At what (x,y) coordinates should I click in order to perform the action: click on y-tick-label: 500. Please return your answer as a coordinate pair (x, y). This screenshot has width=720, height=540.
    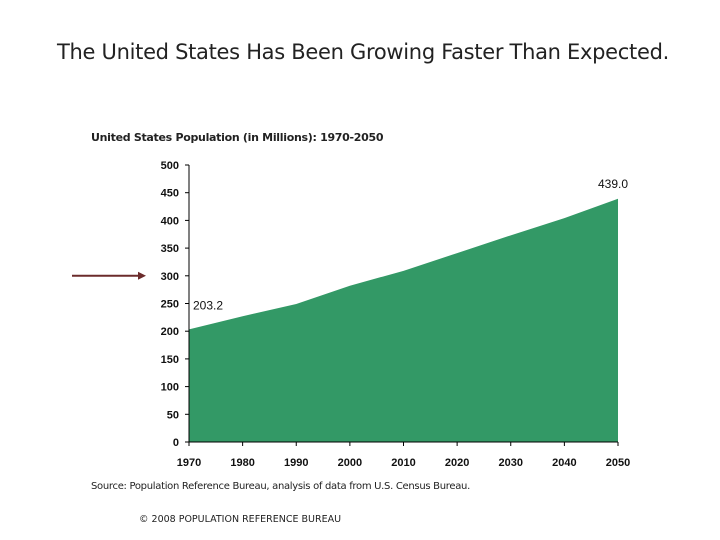
    Looking at the image, I should click on (170, 166).